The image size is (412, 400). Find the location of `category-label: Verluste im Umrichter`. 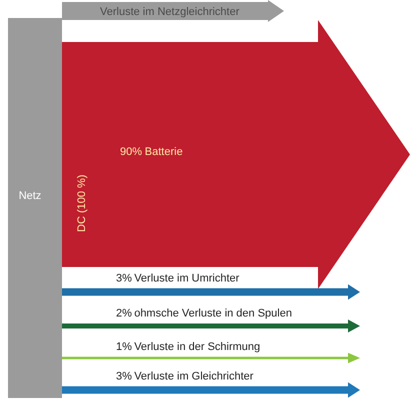

category-label: Verluste im Umrichter is located at coordinates (187, 278).